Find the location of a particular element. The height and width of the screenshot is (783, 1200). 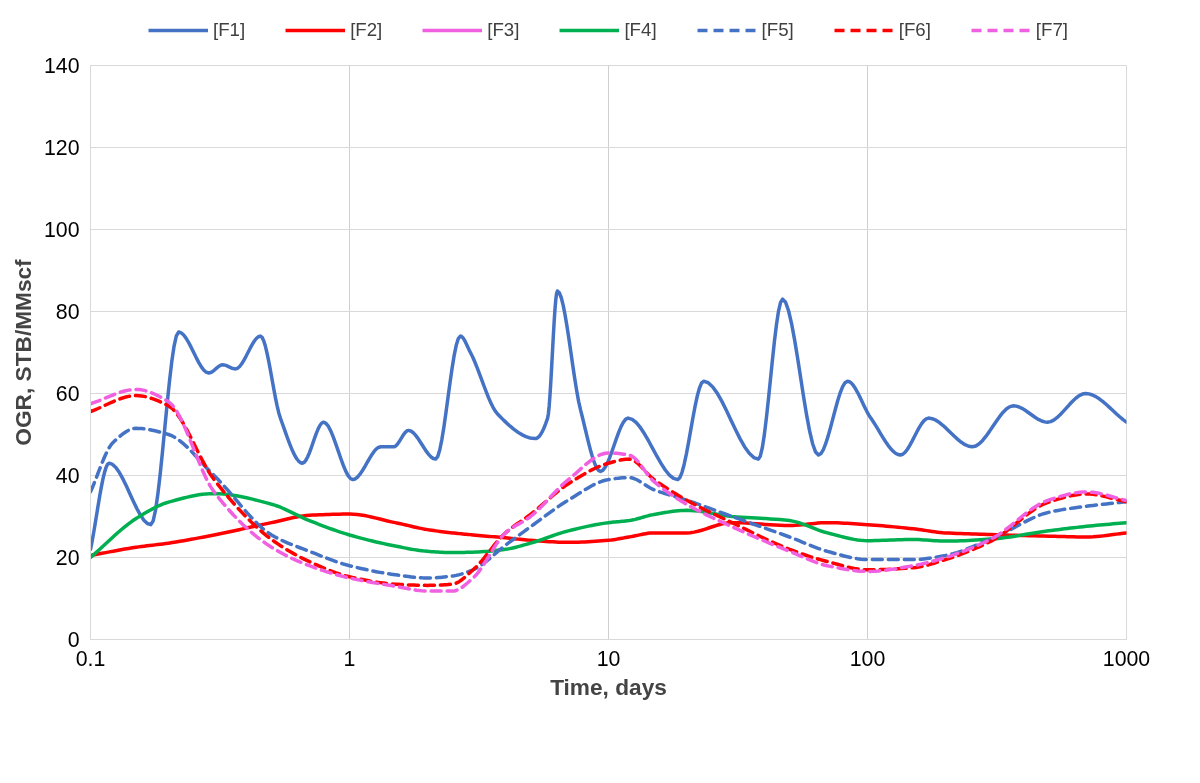

legend-label: [F4] is located at coordinates (640, 30).